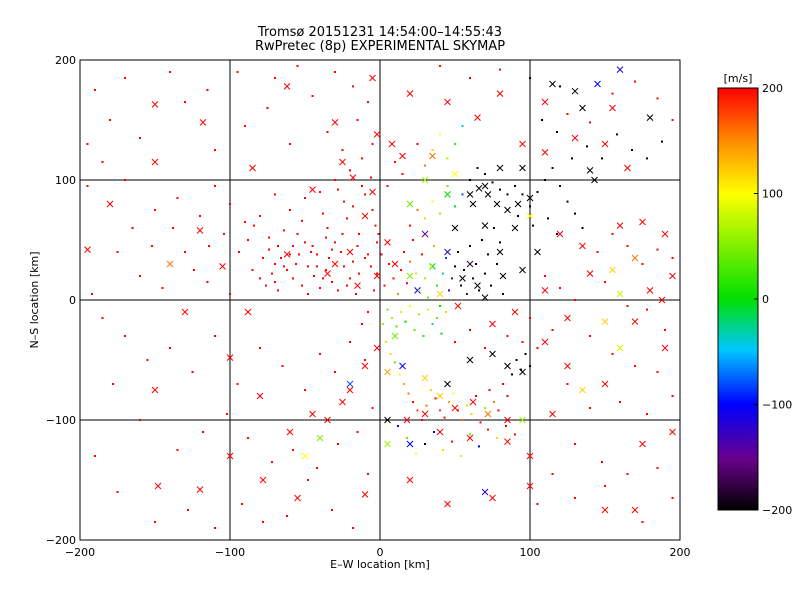 This screenshot has height=600, width=800. I want to click on colorbar: [m/s] 200 100 0 −100 −200, so click(754, 294).